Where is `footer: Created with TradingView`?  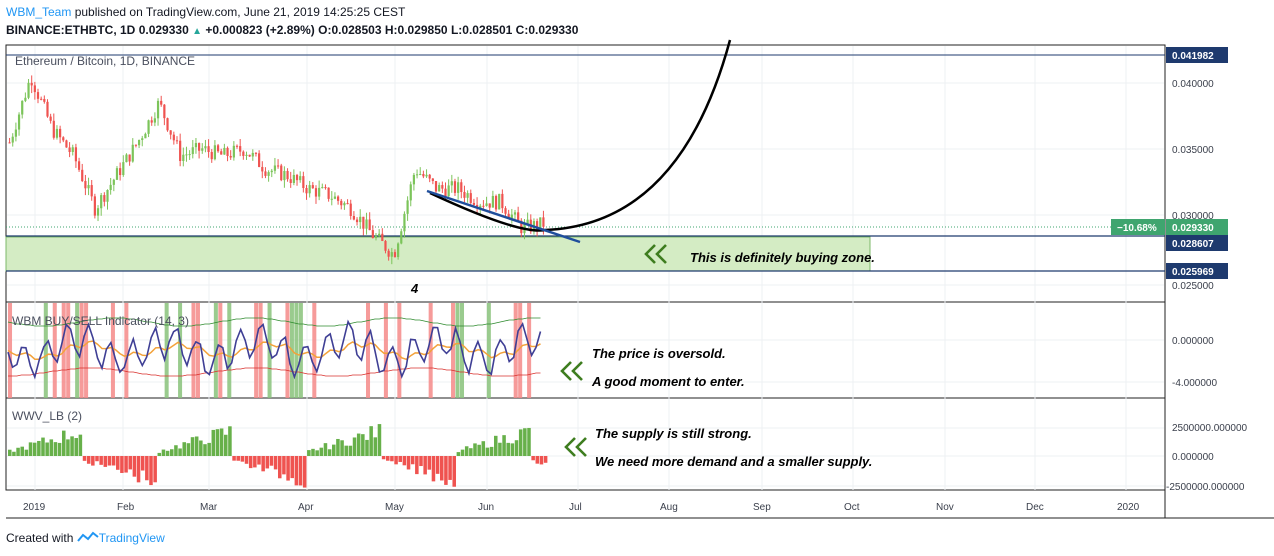 footer: Created with TradingView is located at coordinates (85, 538).